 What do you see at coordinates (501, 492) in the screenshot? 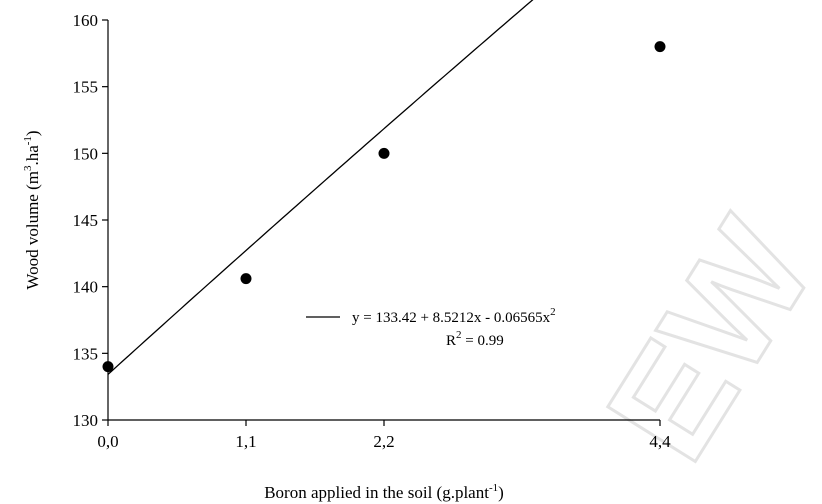
I see `x-axis-label-end: )` at bounding box center [501, 492].